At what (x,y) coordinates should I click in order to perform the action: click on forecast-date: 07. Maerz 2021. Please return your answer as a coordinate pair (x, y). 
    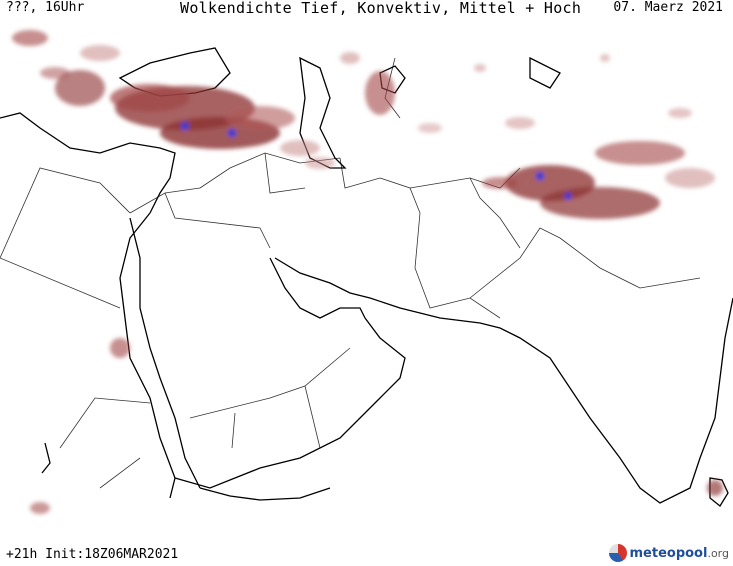
    Looking at the image, I should click on (668, 7).